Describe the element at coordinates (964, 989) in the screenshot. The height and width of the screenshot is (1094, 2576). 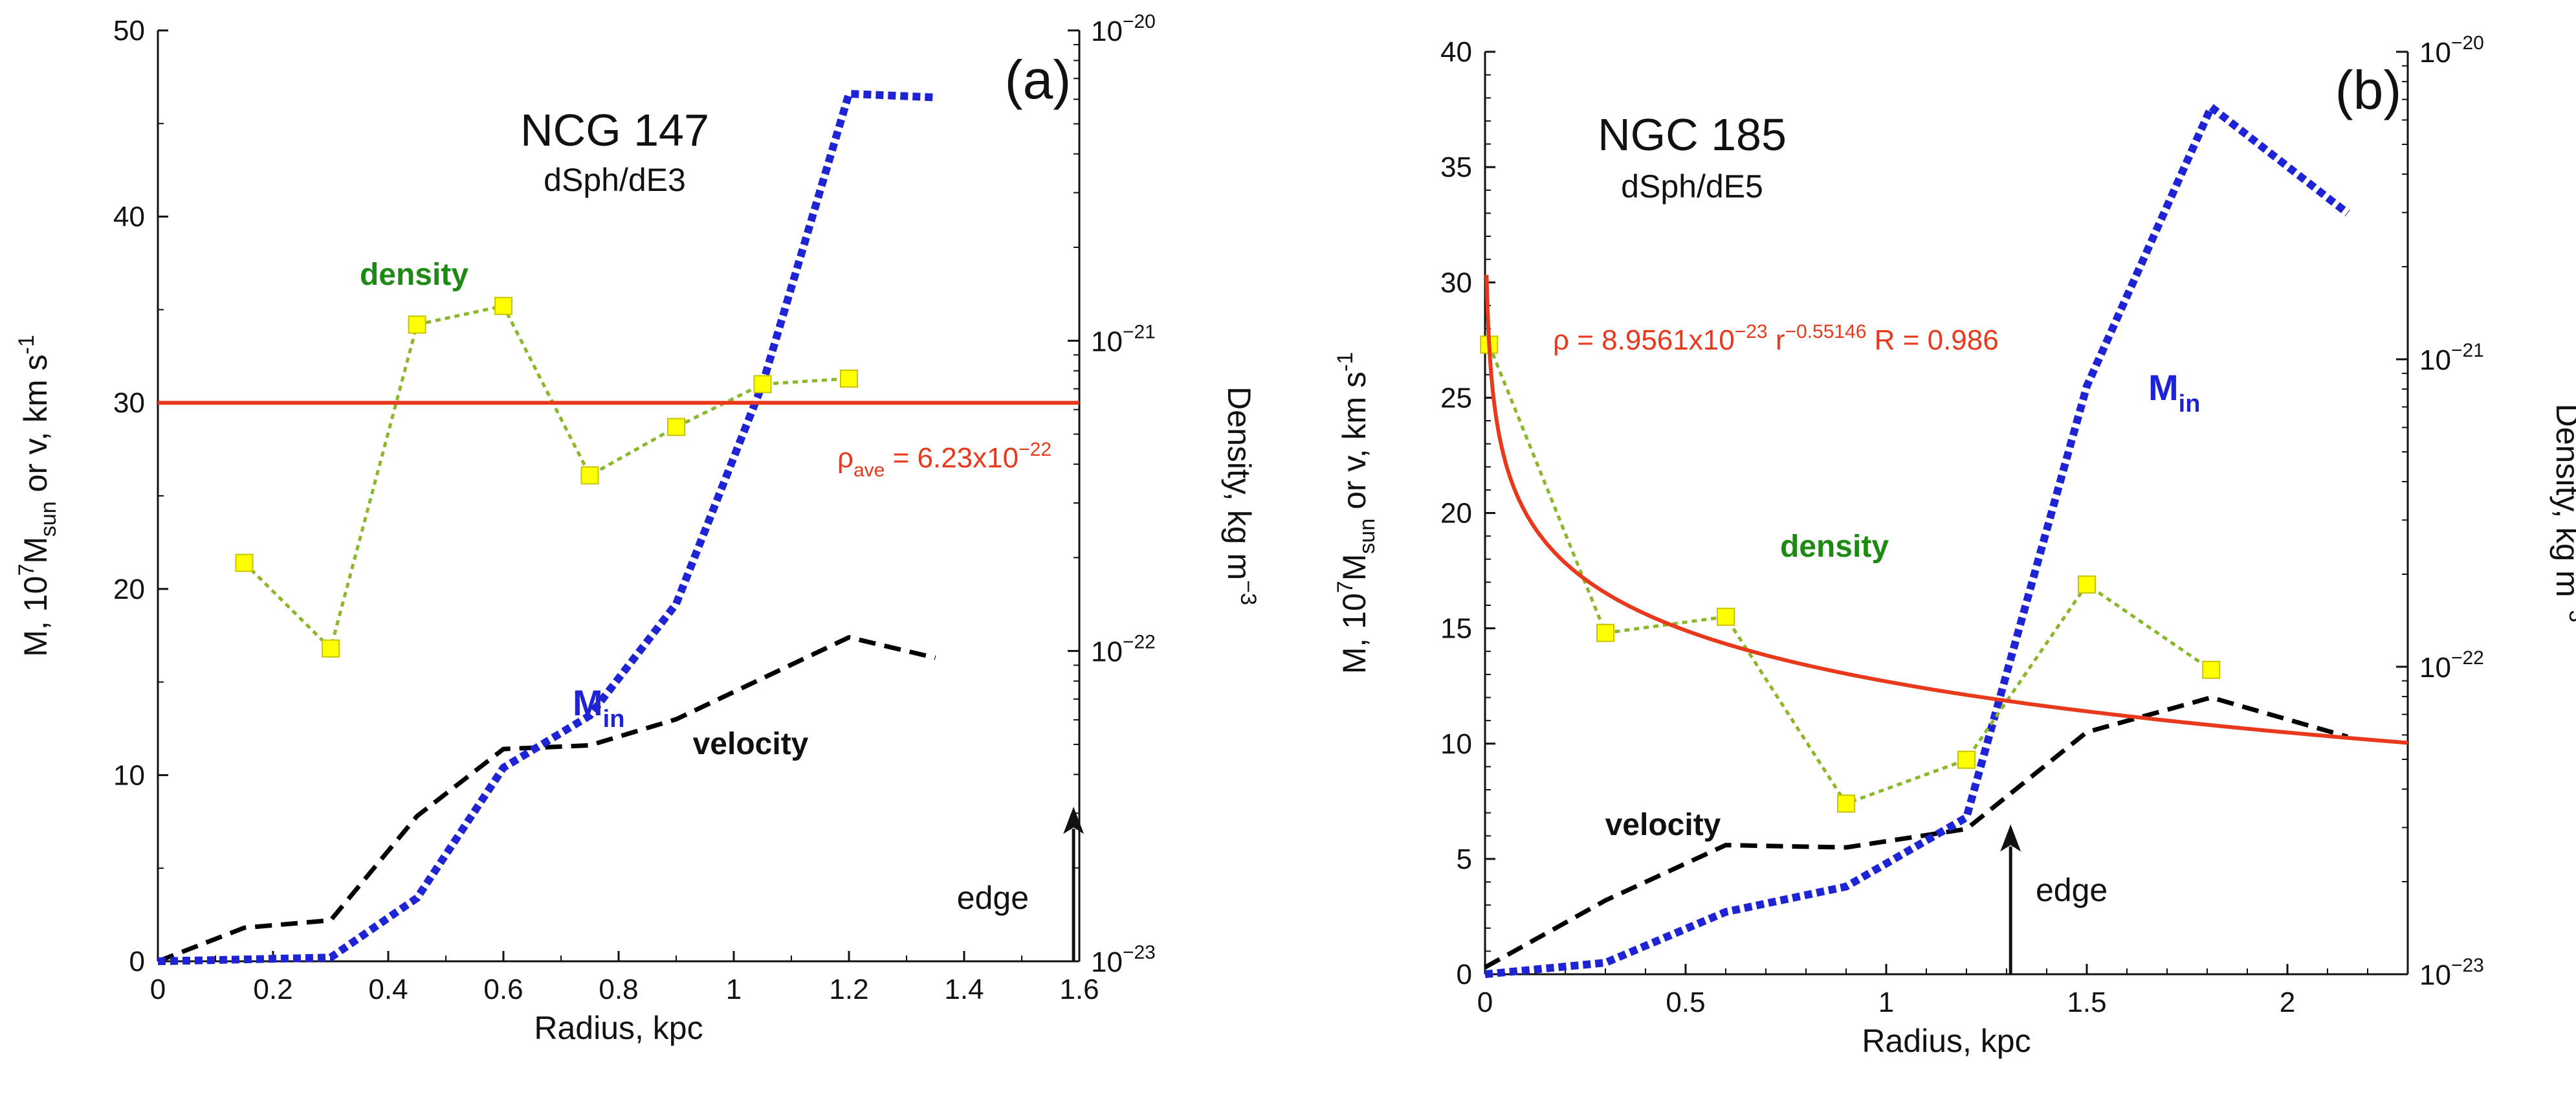
I see `x-tick-label: 1.4` at that location.